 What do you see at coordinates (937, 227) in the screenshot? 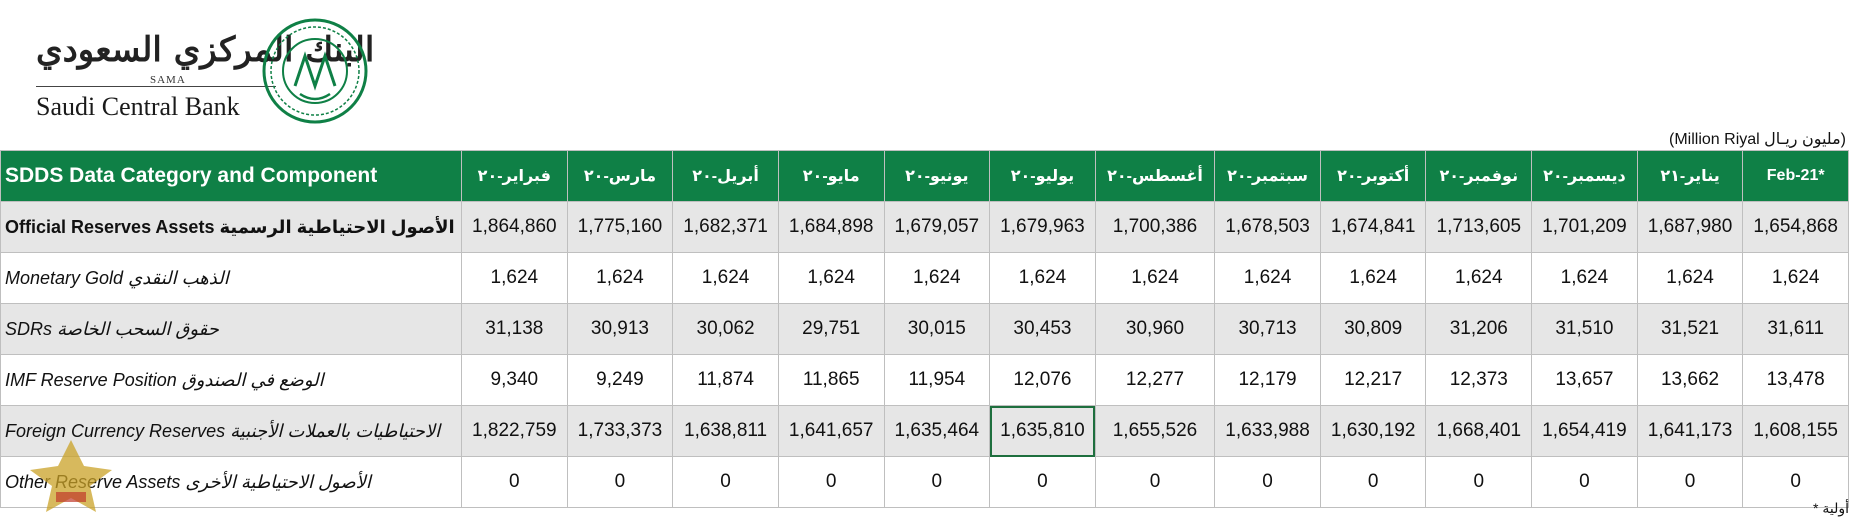
I see `table-cell: 1,679,057` at bounding box center [937, 227].